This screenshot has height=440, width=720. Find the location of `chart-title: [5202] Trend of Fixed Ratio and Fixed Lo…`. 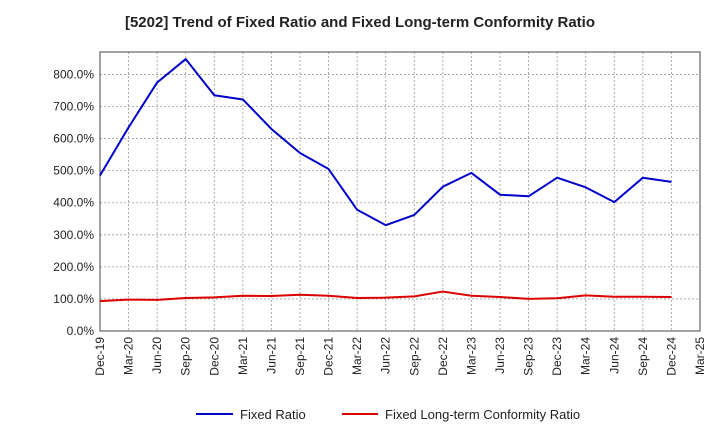

chart-title: [5202] Trend of Fixed Ratio and Fixed Lo… is located at coordinates (360, 22).